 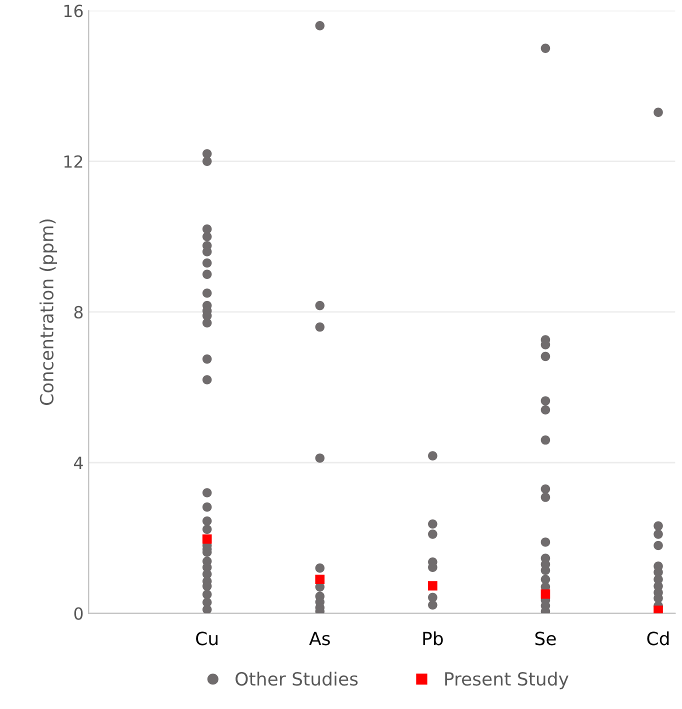 What do you see at coordinates (319, 639) in the screenshot?
I see `x-tick-label: As` at bounding box center [319, 639].